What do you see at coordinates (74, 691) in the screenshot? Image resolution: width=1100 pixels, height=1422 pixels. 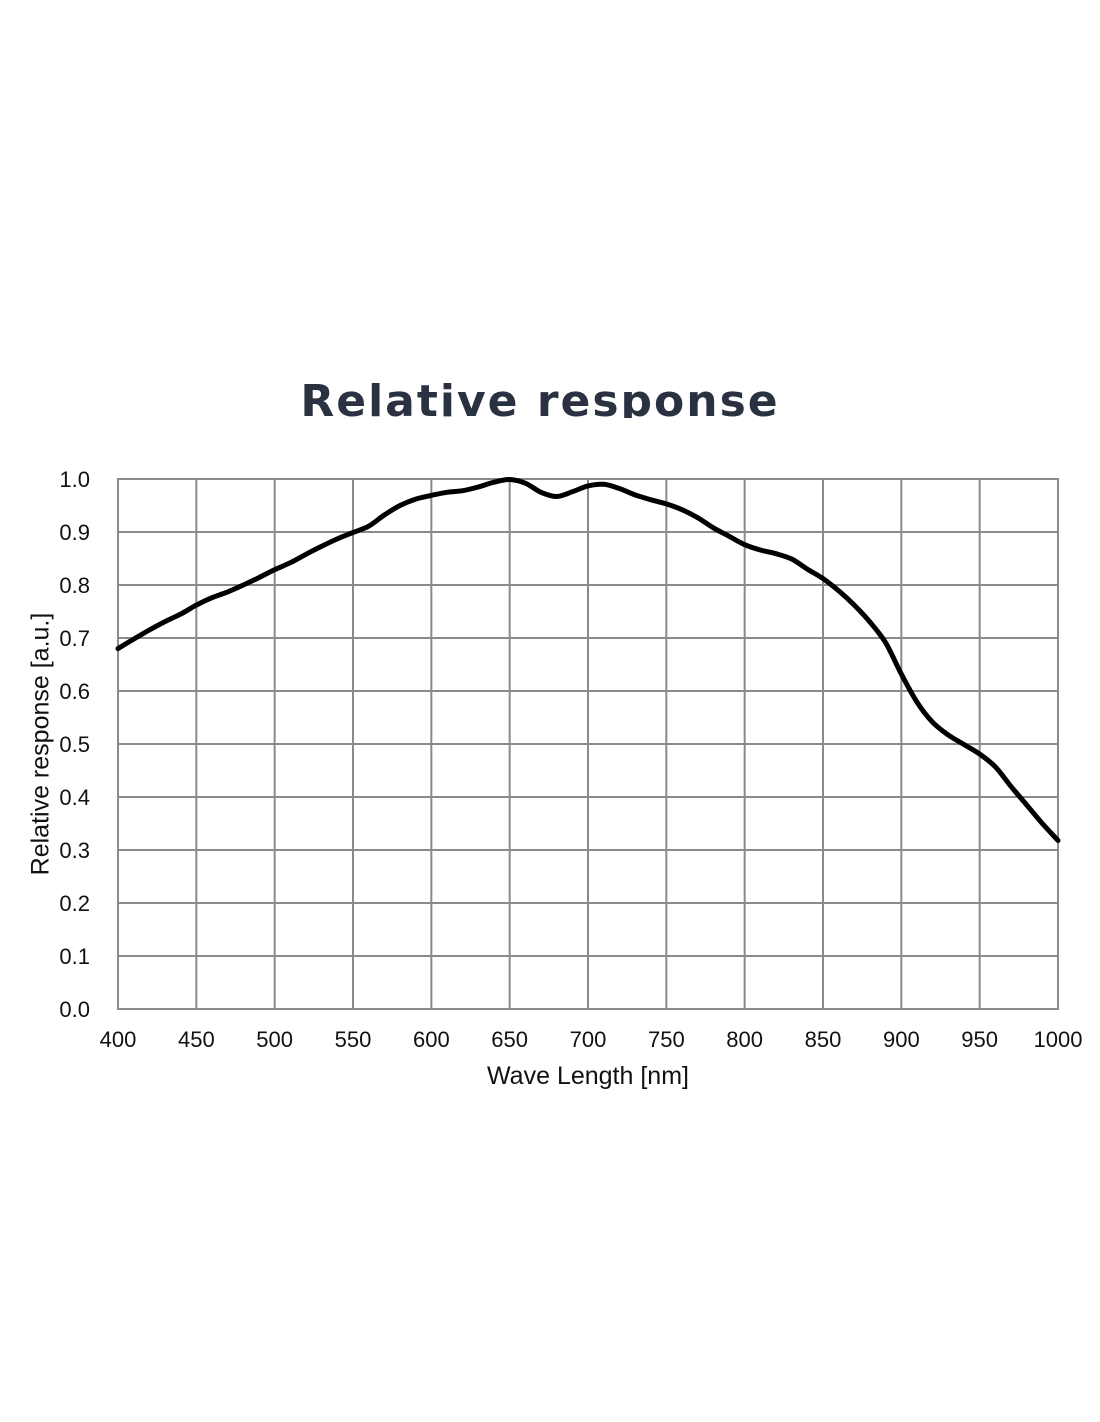 I see `y-tick-label: 0.6` at bounding box center [74, 691].